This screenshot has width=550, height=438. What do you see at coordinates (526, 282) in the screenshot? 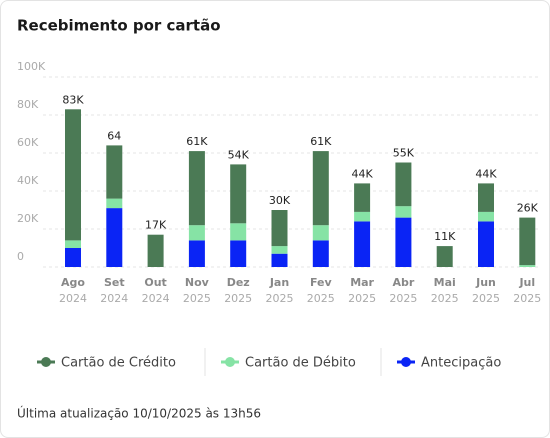
I see `x-tick-label: Jul` at bounding box center [526, 282].